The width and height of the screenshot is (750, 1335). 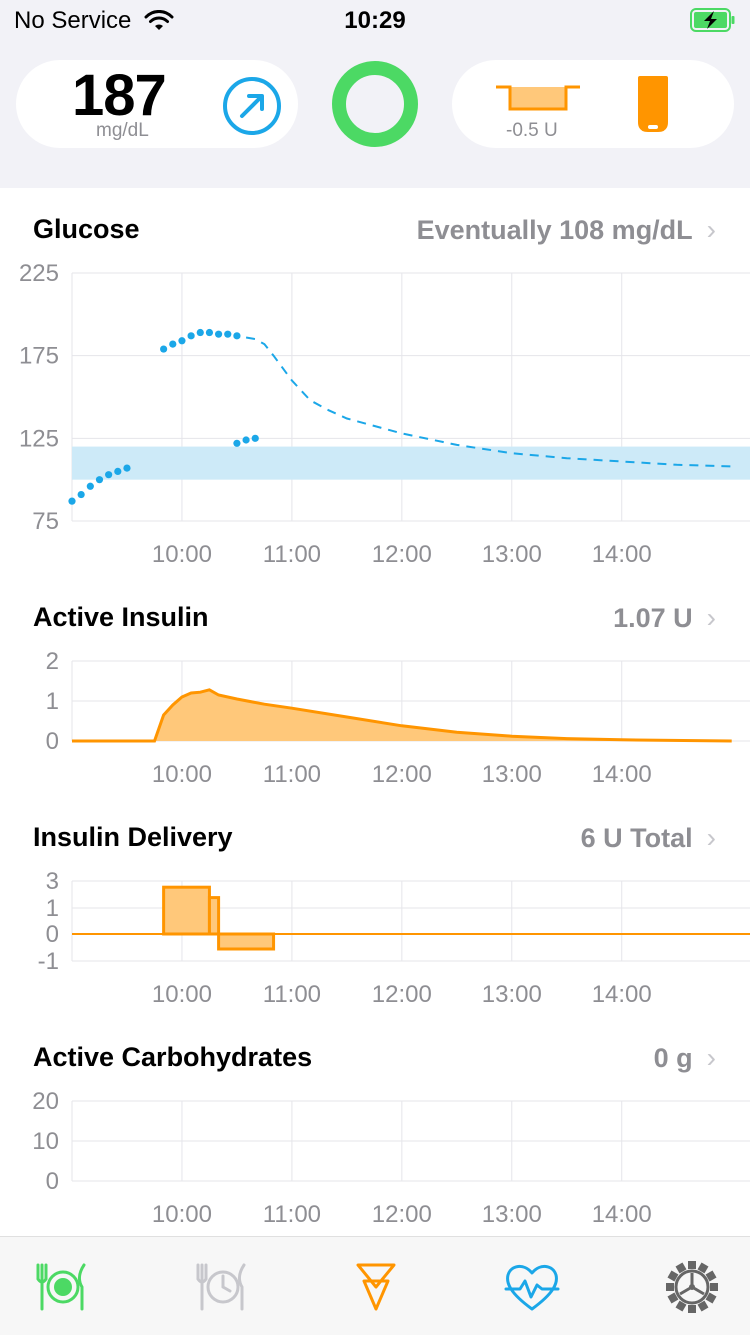 I want to click on glucose-eventual-label: Eventually 108 mg/dL, so click(x=554, y=229).